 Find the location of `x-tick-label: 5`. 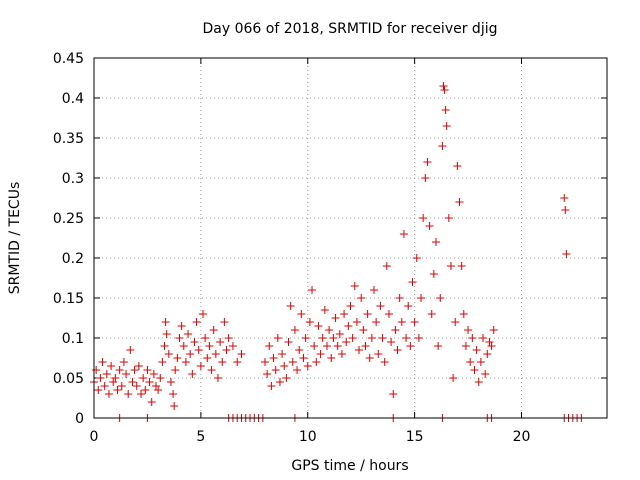

x-tick-label: 5 is located at coordinates (200, 437).